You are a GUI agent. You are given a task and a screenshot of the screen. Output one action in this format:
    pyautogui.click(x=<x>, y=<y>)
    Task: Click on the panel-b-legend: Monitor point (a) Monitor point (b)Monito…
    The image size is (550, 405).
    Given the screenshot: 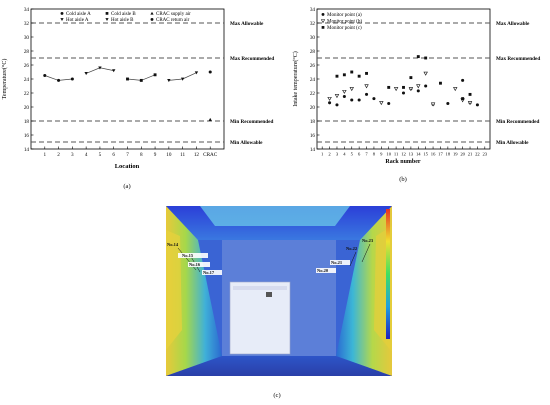 What is the action you would take?
    pyautogui.click(x=341, y=21)
    